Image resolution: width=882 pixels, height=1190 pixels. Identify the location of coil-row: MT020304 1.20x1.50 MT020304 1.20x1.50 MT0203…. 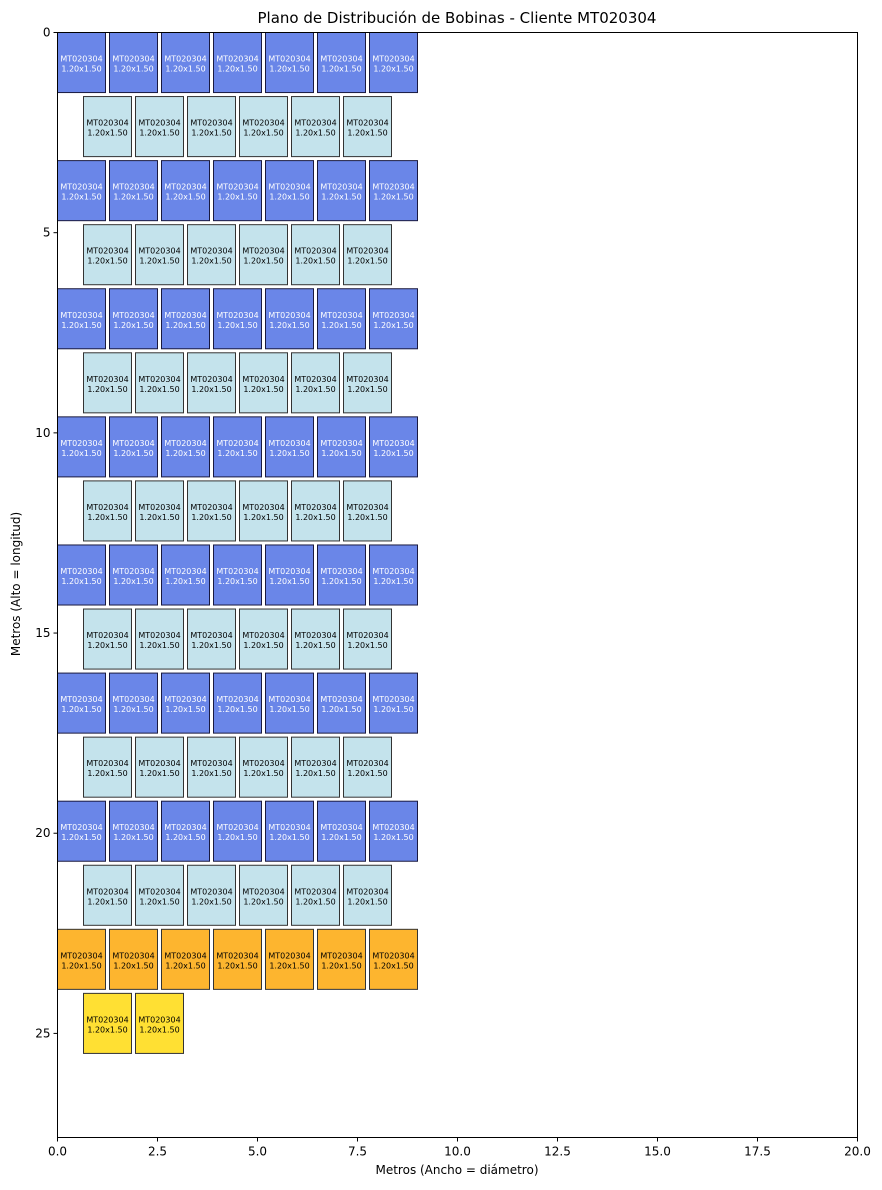
(237, 831).